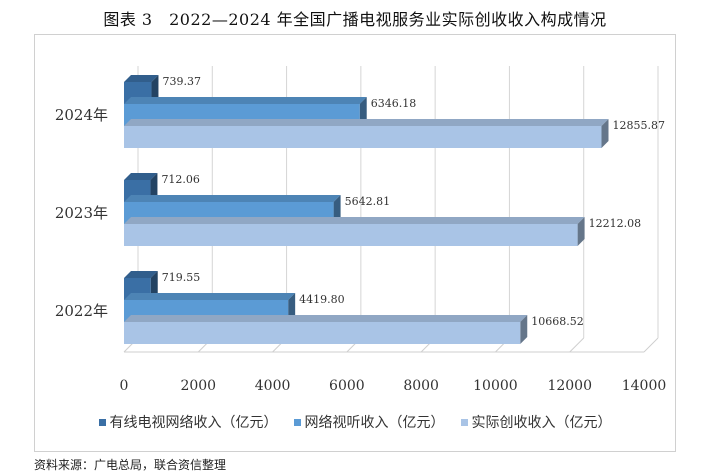 The height and width of the screenshot is (474, 710). I want to click on x-tick-label: 10000, so click(495, 386).